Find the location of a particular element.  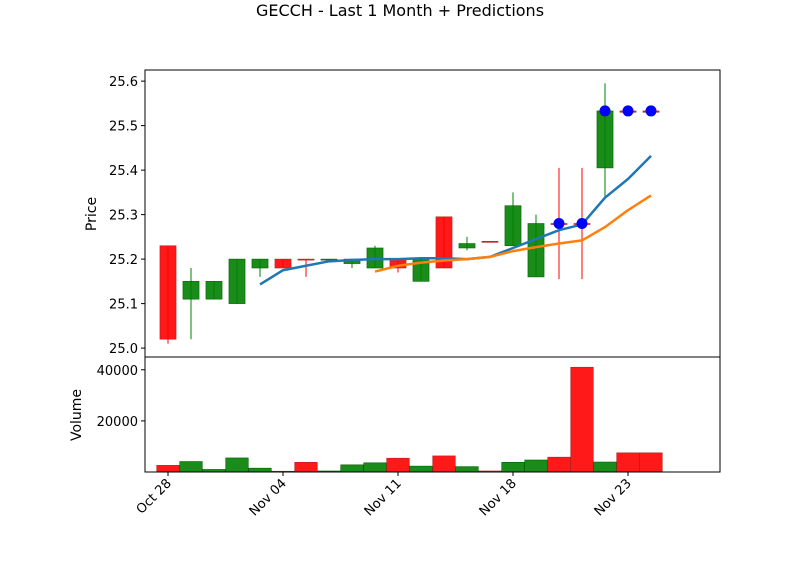

price-tick-label: 25.1 is located at coordinates (123, 305).